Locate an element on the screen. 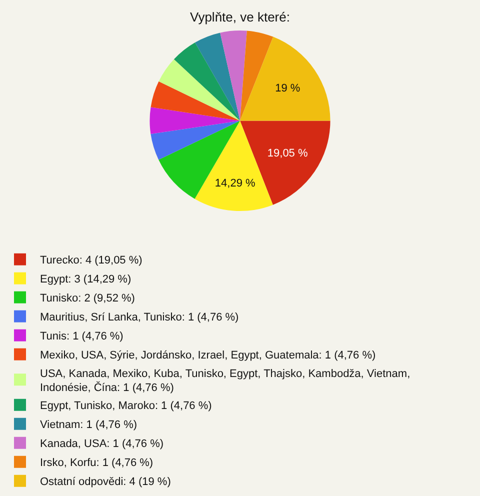 The width and height of the screenshot is (480, 496). chart-title: Vyplňte, ve které: is located at coordinates (240, 17).